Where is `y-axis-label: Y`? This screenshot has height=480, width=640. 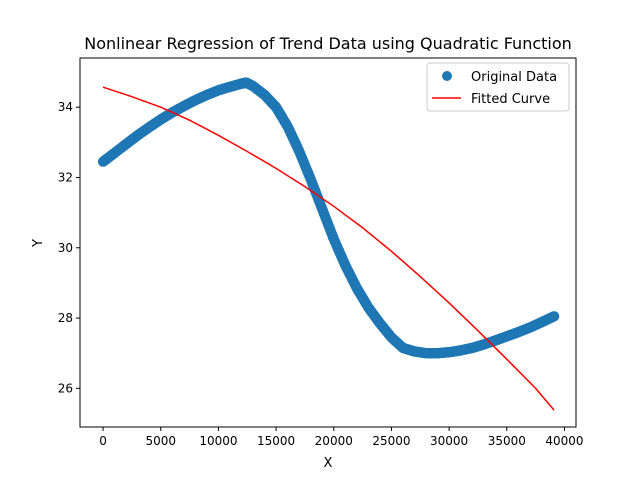
y-axis-label: Y is located at coordinates (38, 243).